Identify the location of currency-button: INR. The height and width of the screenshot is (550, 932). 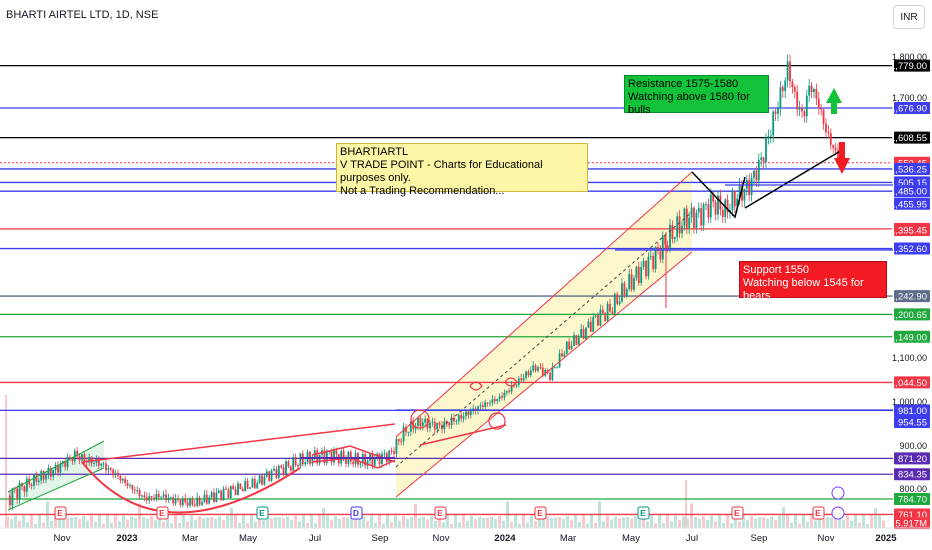
(909, 17).